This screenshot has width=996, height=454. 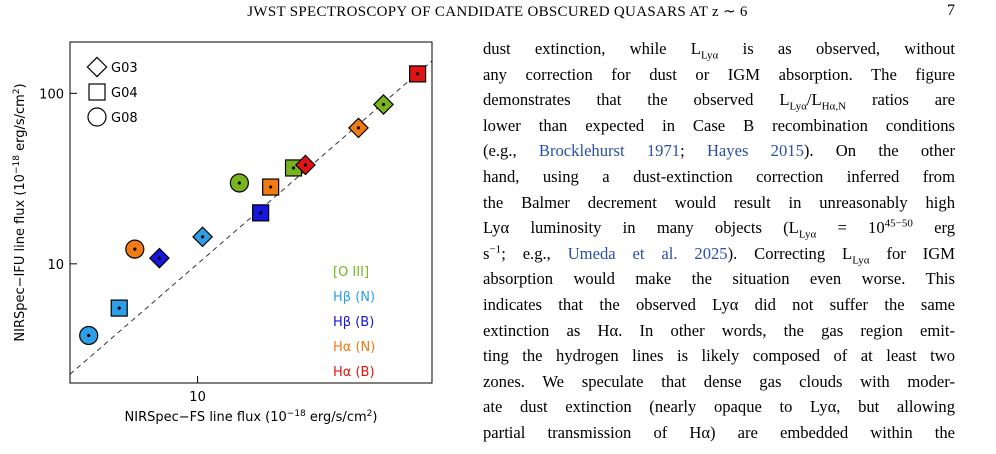 What do you see at coordinates (912, 253) in the screenshot?
I see `text-segment: for IGM` at bounding box center [912, 253].